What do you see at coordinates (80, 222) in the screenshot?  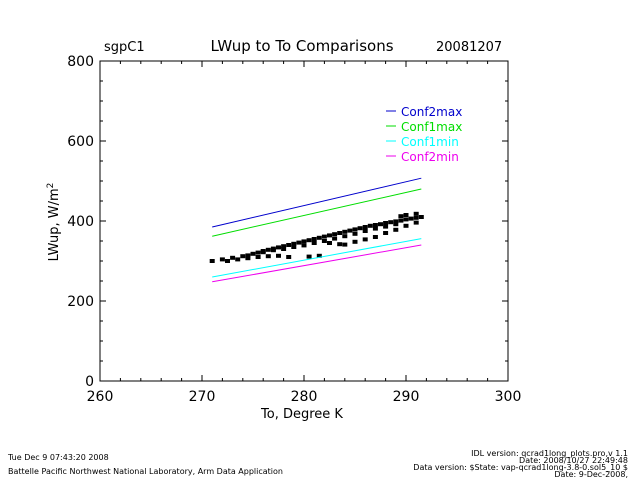 I see `y-tick-label: 400` at bounding box center [80, 222].